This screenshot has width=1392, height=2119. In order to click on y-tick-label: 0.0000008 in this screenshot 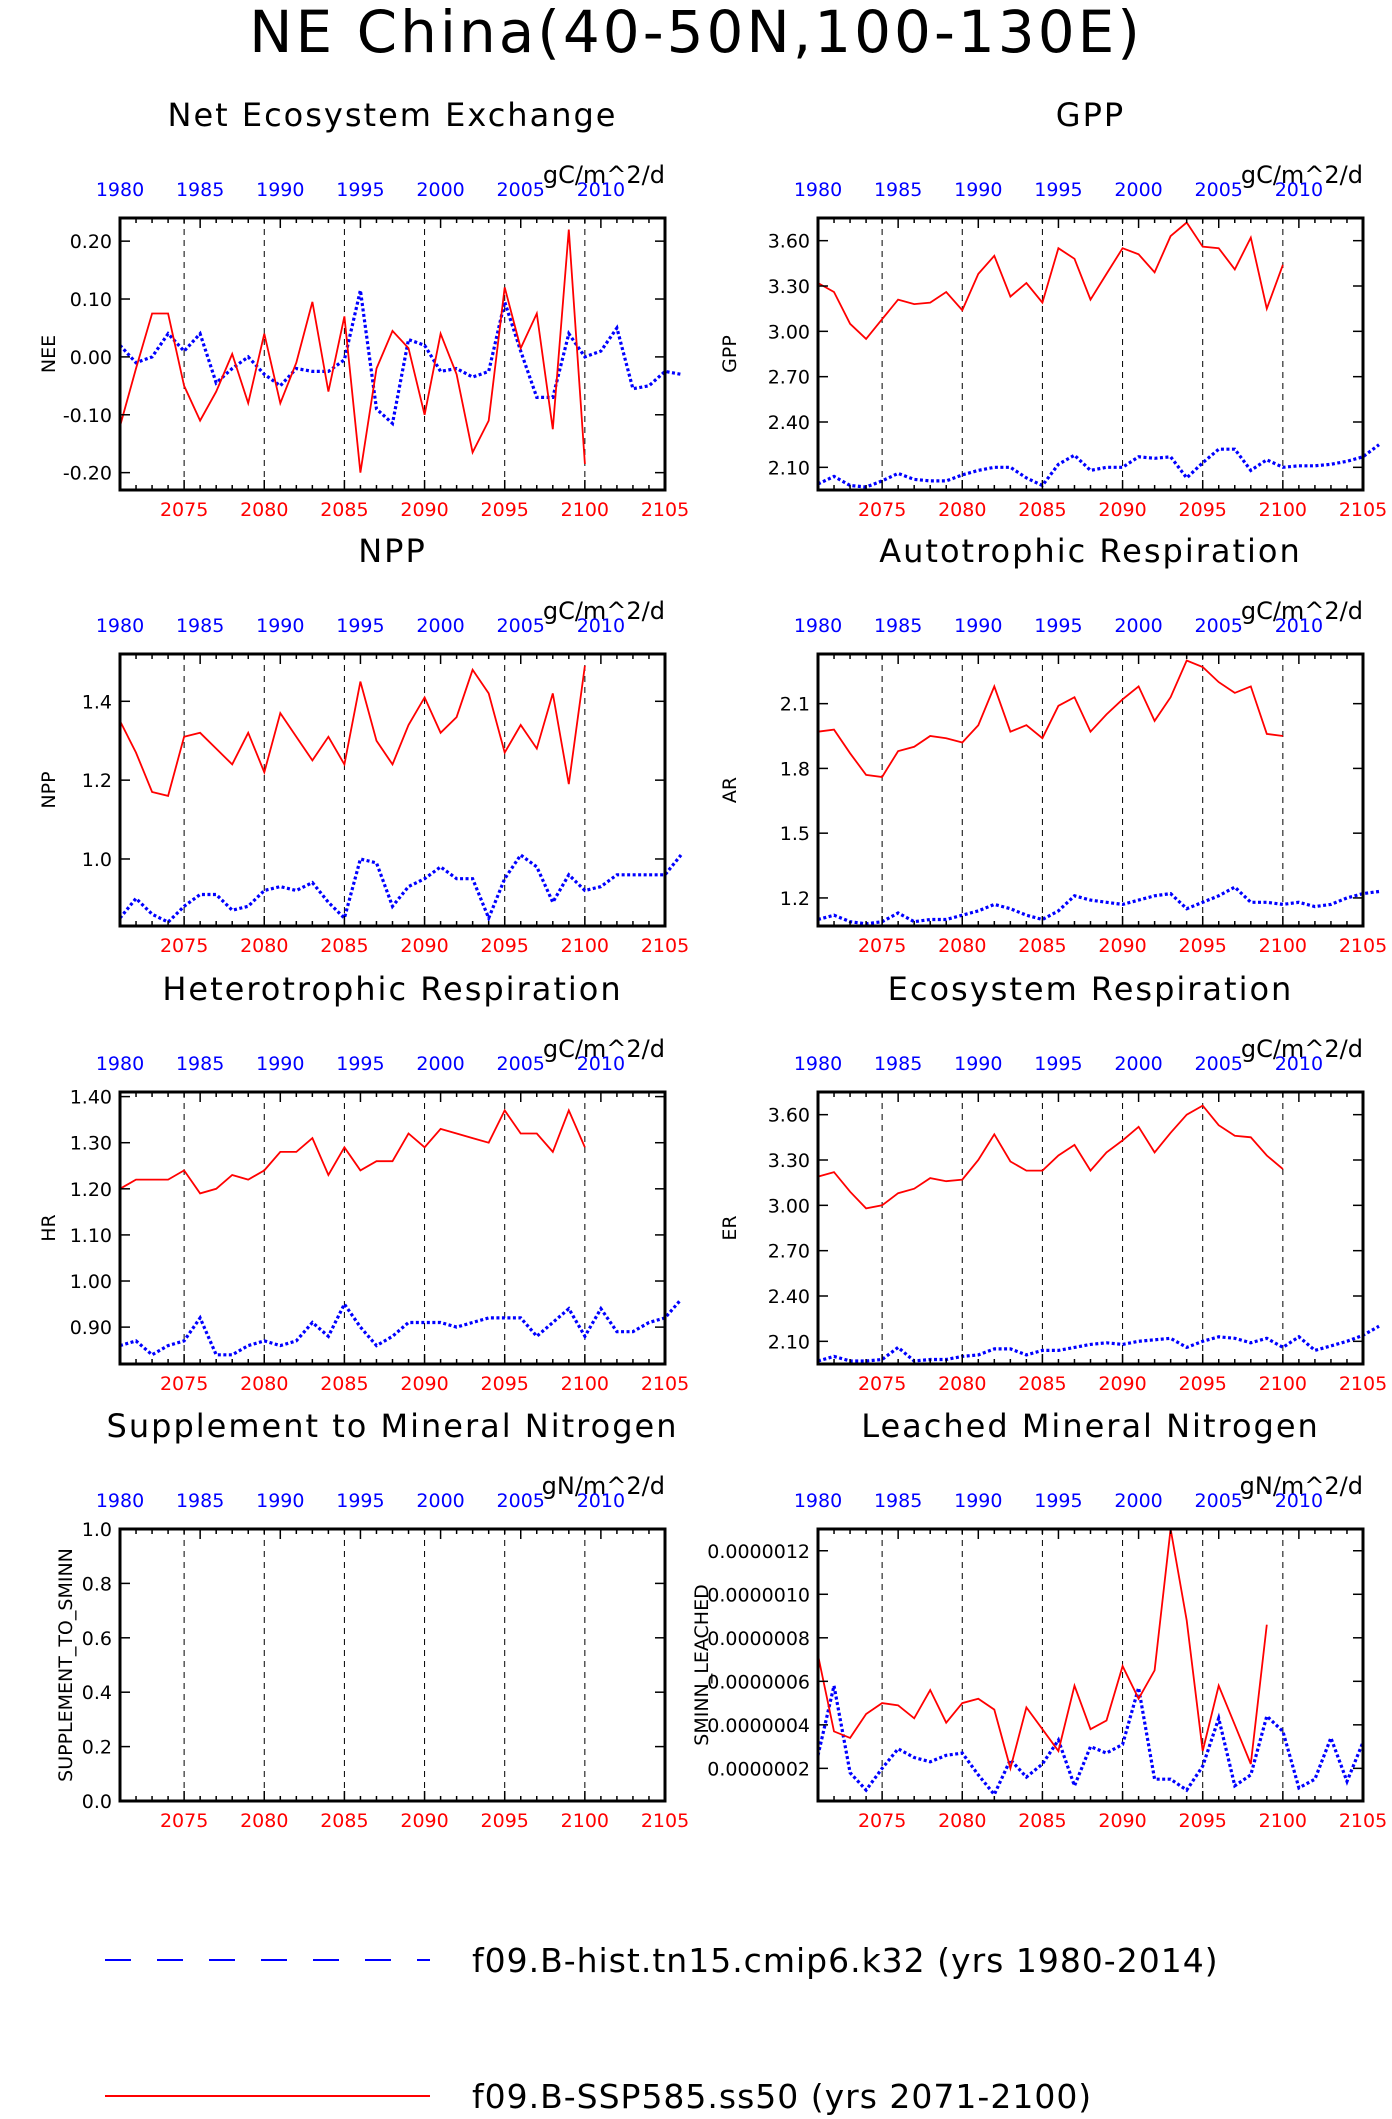, I will do `click(758, 1639)`.